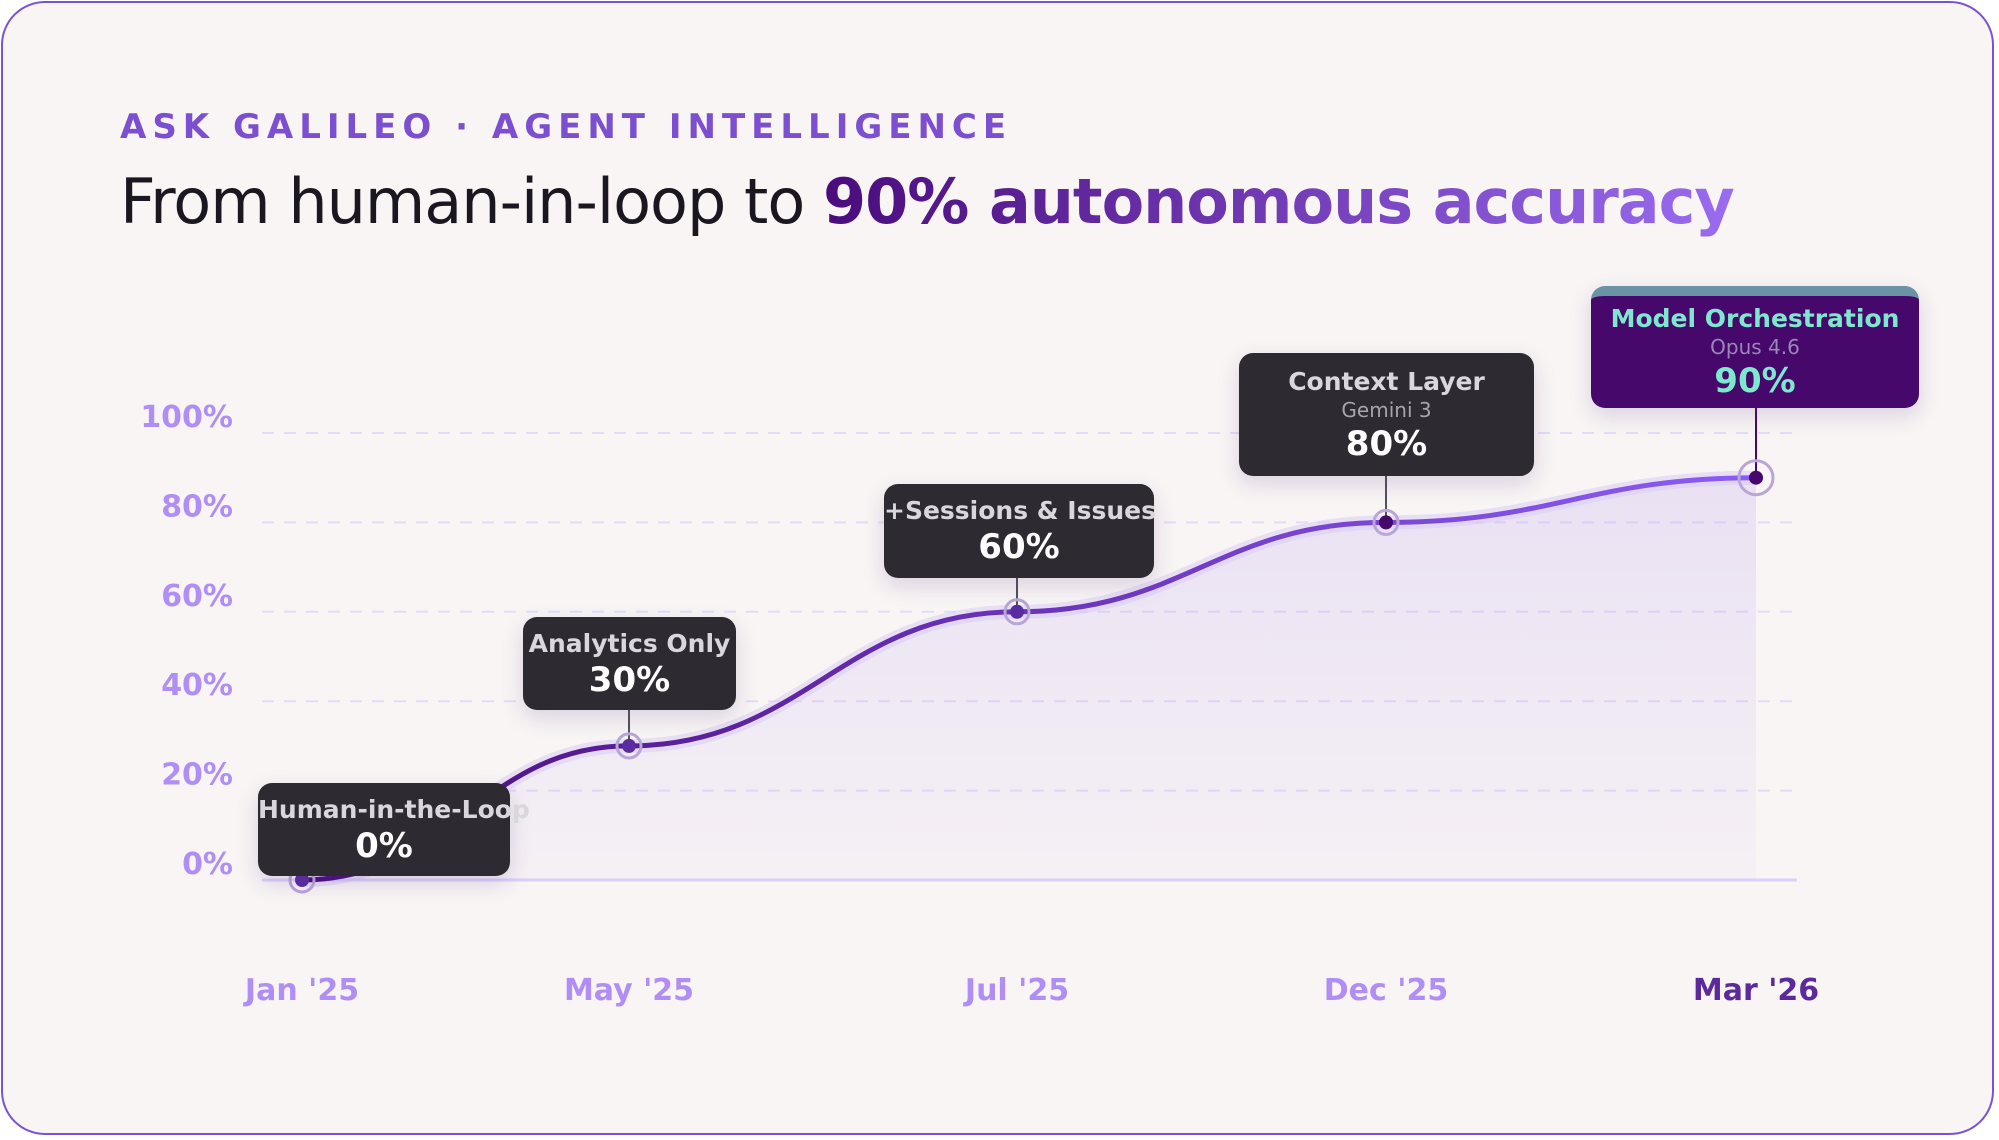 Image resolution: width=1999 pixels, height=1140 pixels. What do you see at coordinates (1020, 510) in the screenshot?
I see `annotation-name: +Sessions & Issues` at bounding box center [1020, 510].